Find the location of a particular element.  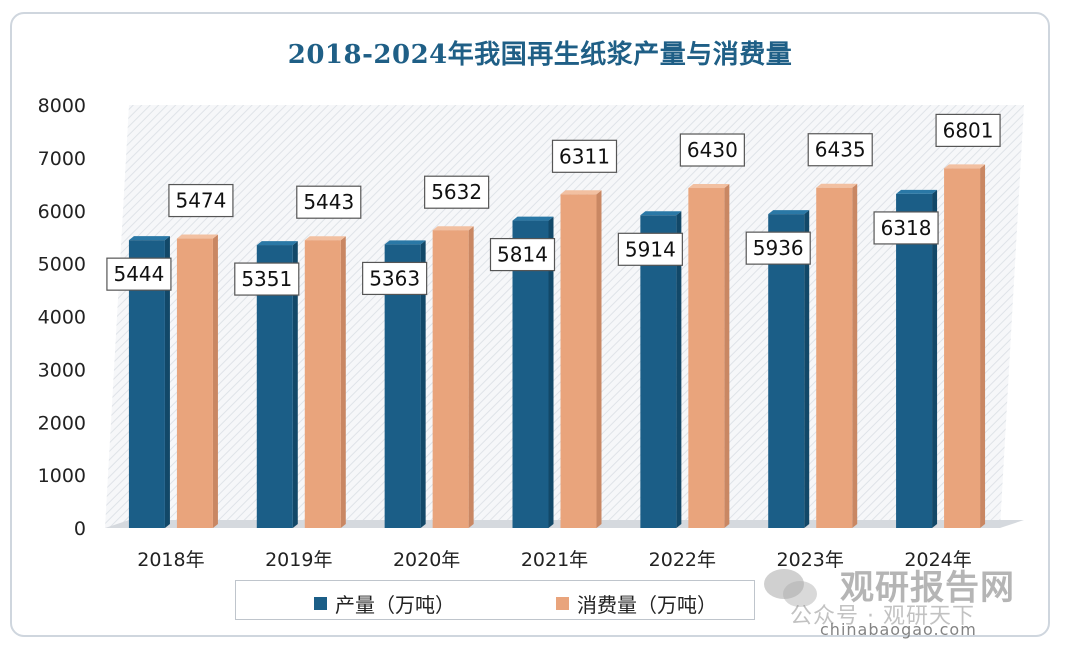

legend-swatch-consumption is located at coordinates (562, 603).